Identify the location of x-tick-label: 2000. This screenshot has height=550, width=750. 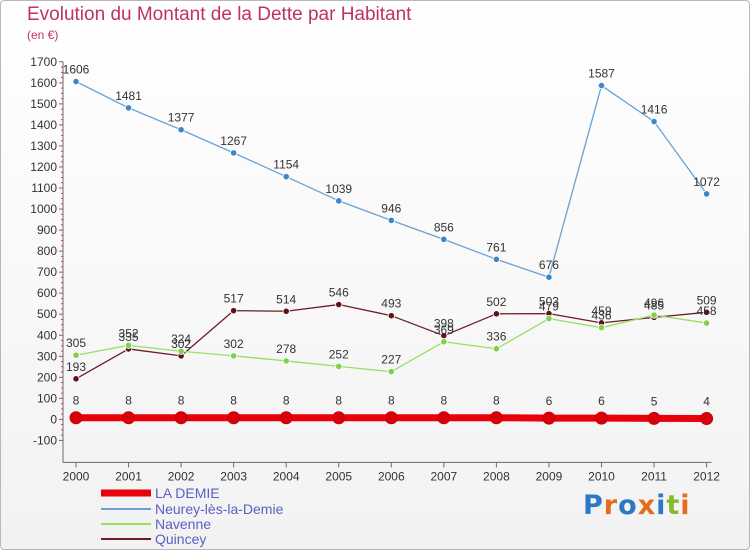
(76, 476).